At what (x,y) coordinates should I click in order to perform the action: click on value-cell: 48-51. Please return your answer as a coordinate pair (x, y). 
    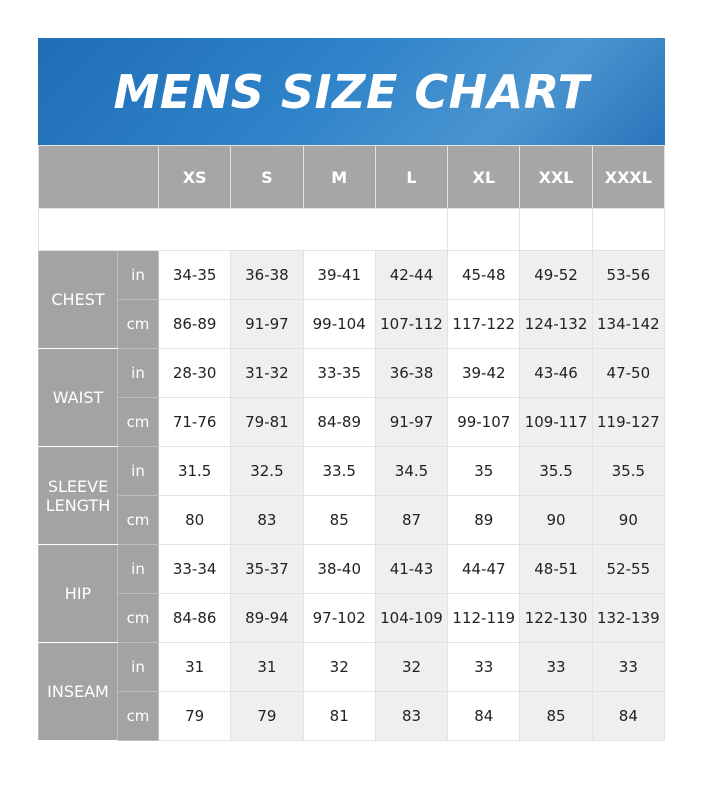
    Looking at the image, I should click on (556, 569).